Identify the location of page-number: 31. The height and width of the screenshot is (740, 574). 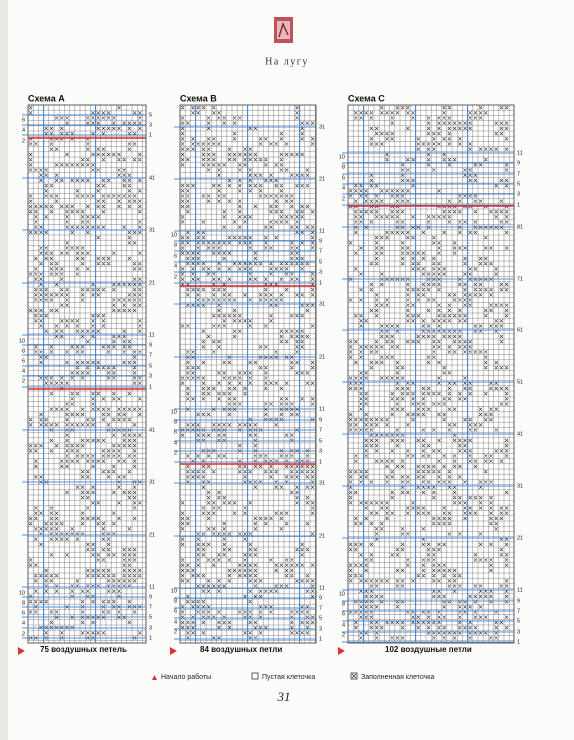
(284, 696).